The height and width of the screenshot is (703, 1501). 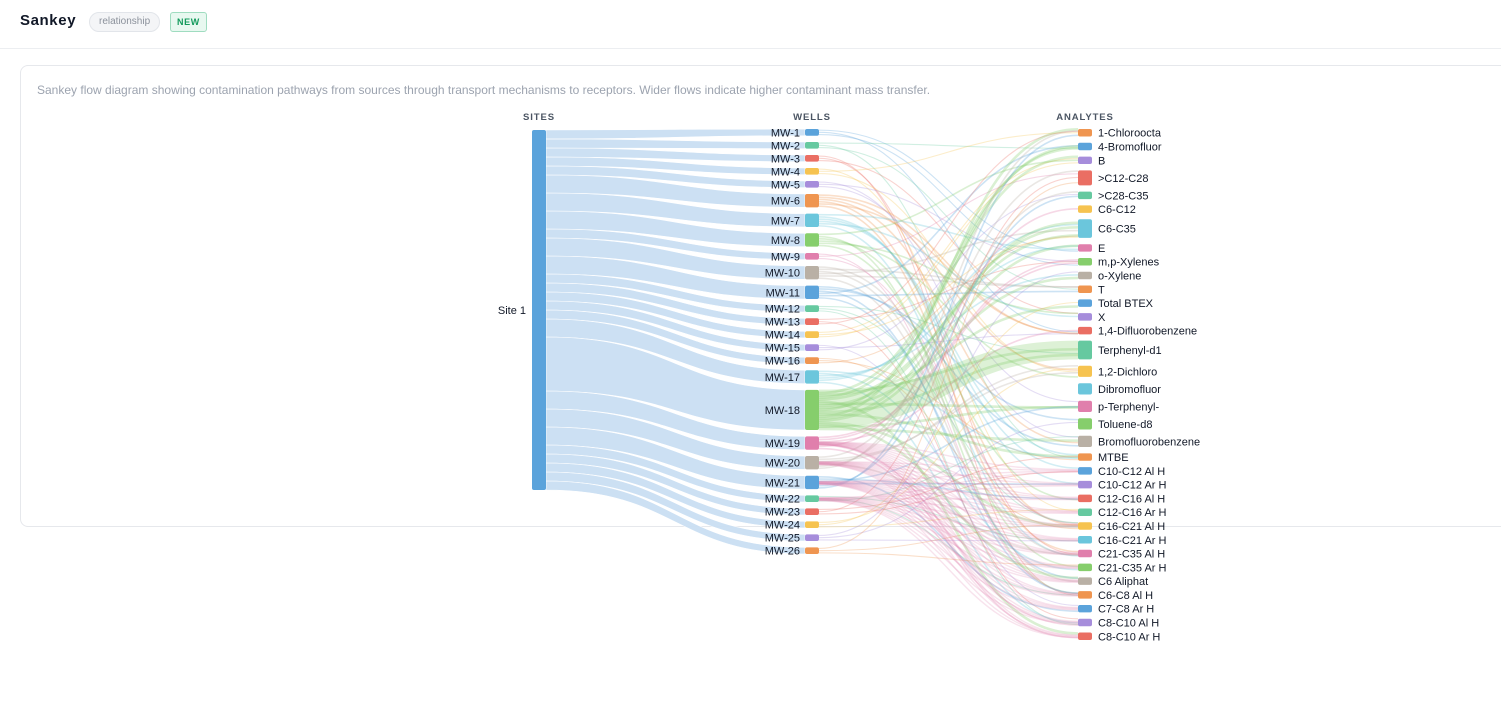 I want to click on analyte-node-total-btex, so click(x=1085, y=303).